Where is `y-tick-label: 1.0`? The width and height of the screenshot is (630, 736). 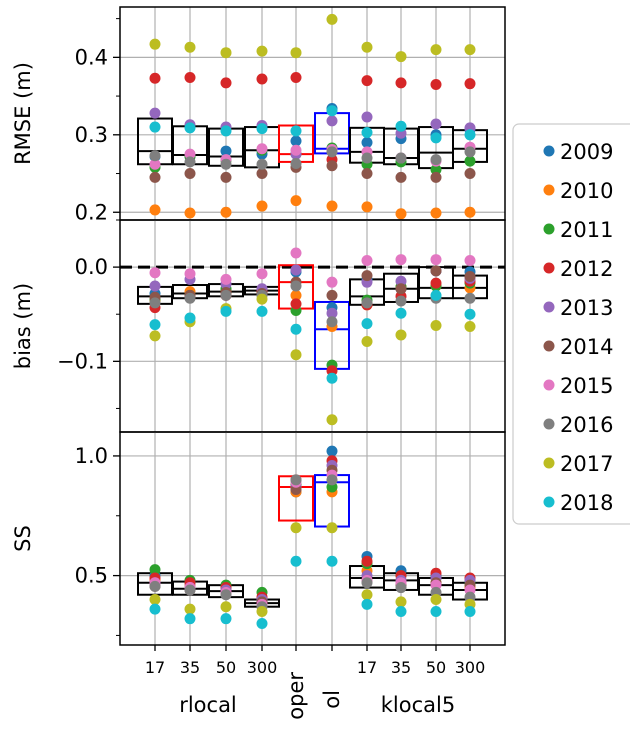
y-tick-label: 1.0 is located at coordinates (91, 456).